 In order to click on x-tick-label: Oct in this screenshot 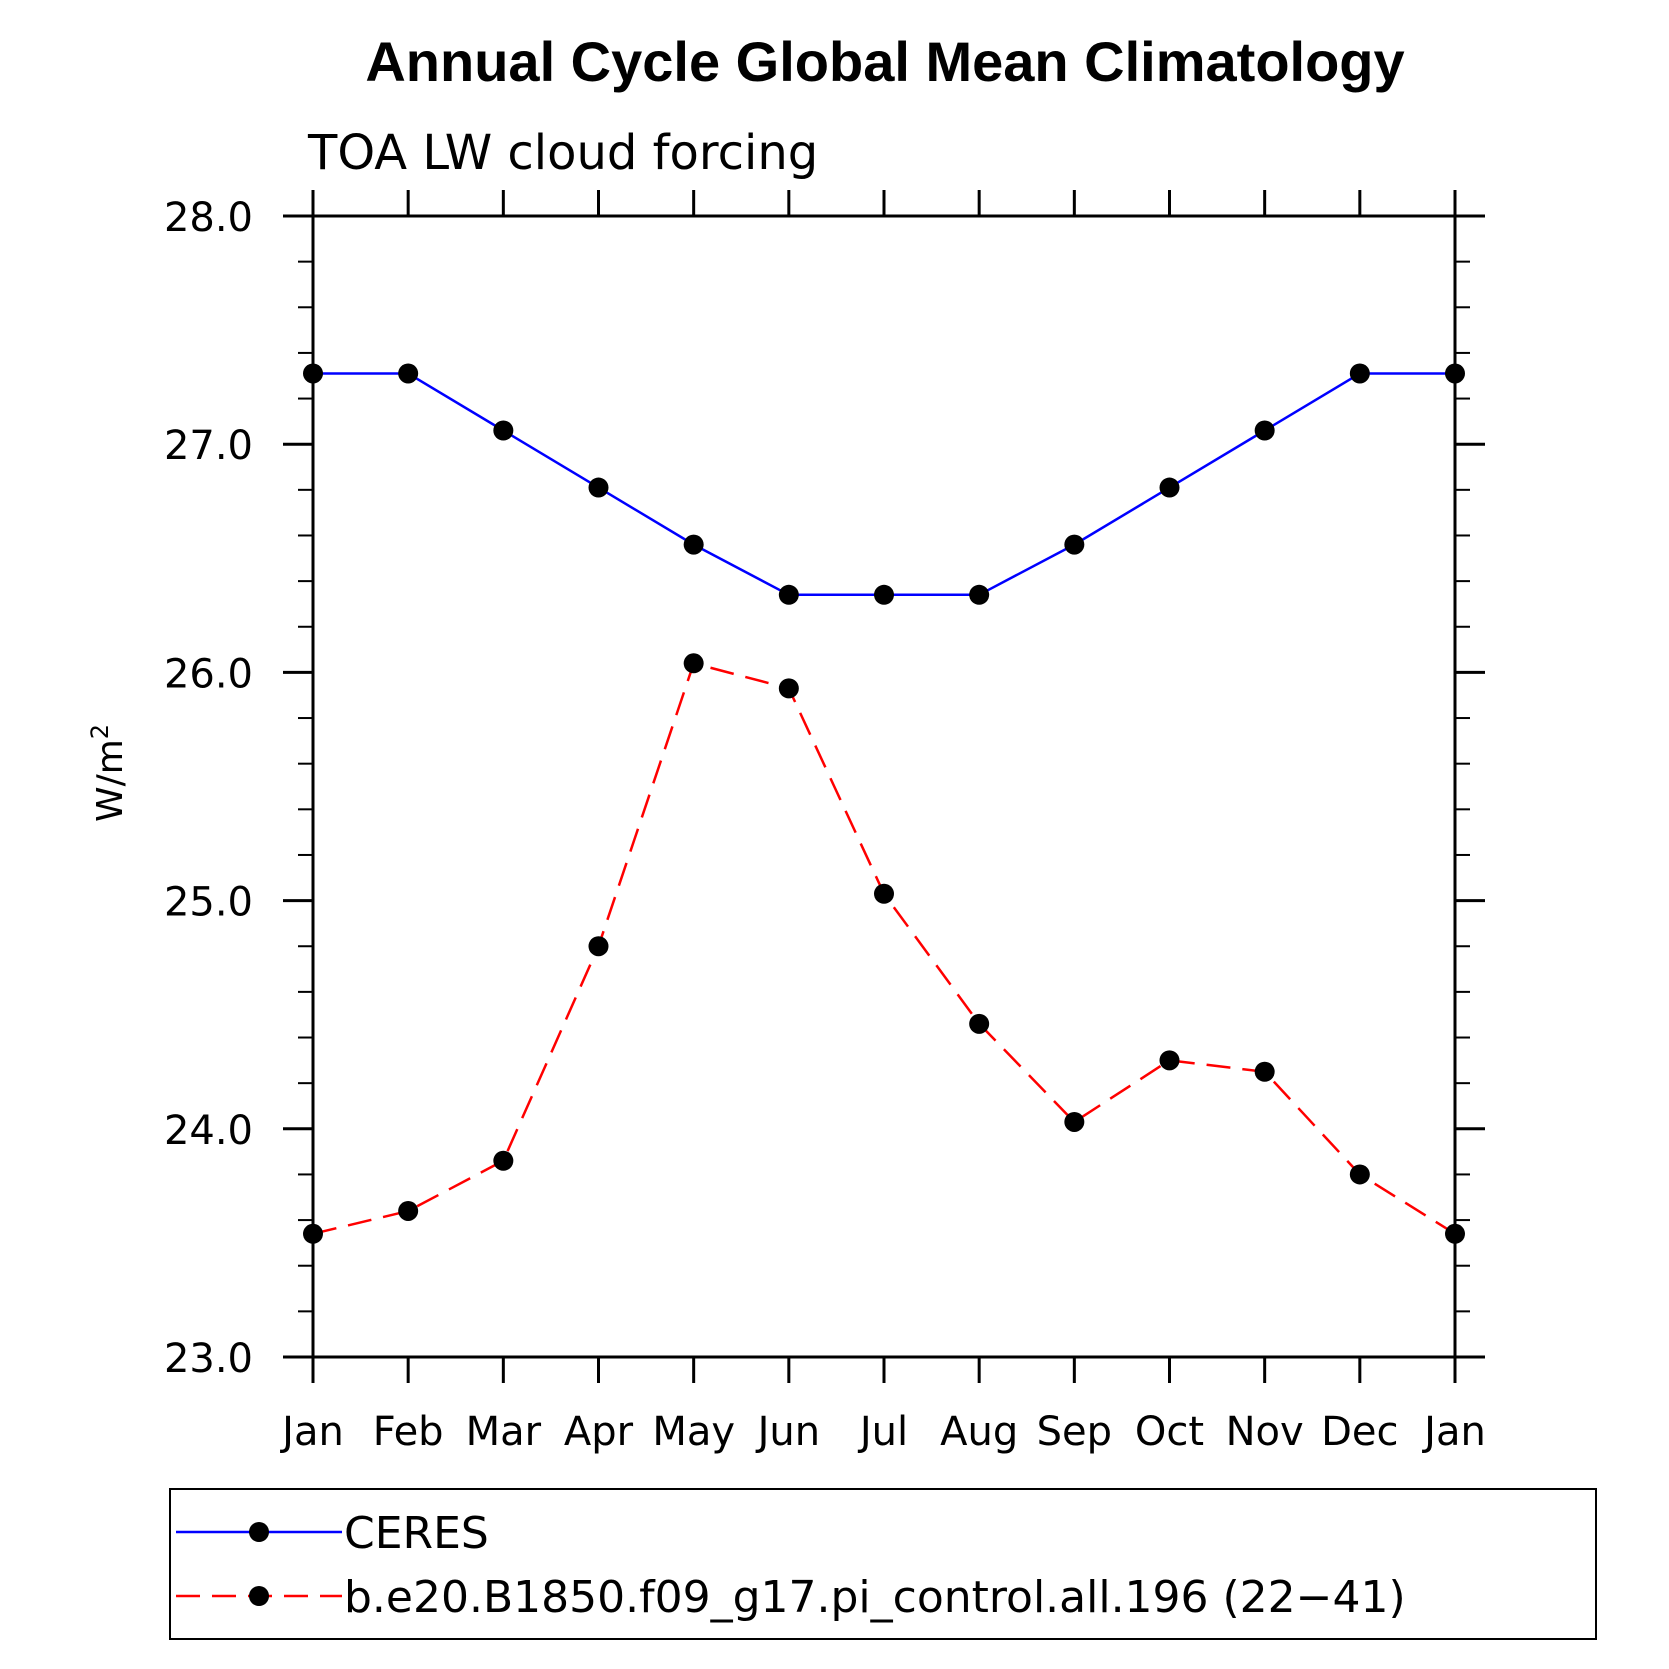, I will do `click(1169, 1432)`.